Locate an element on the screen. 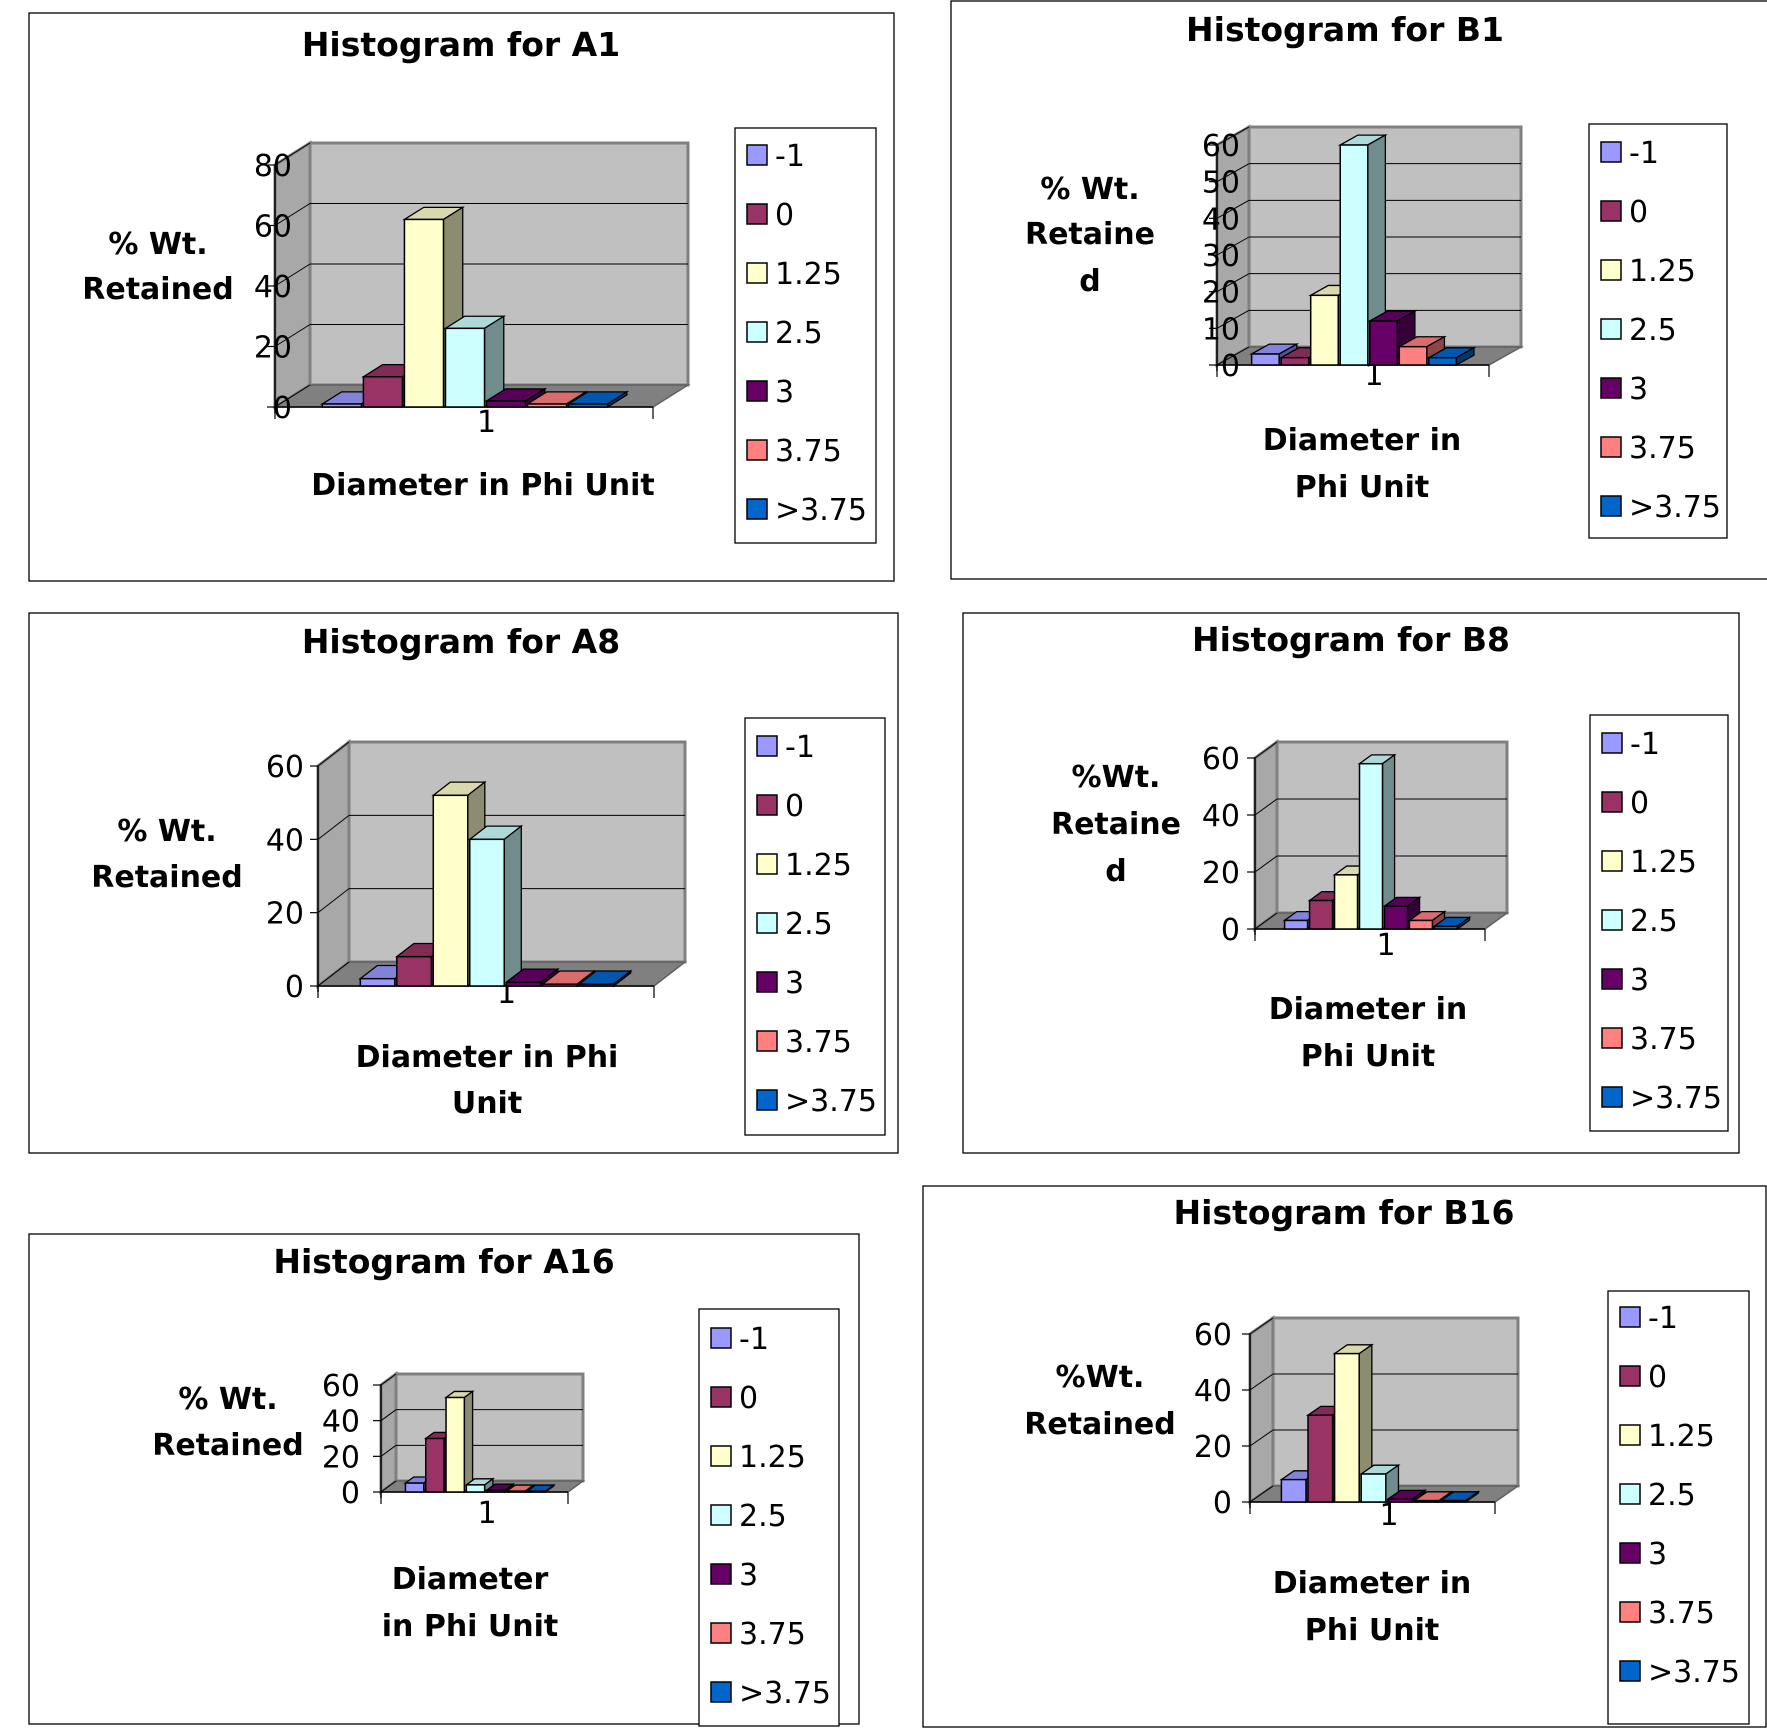 The image size is (1767, 1728). y-tick-label: 10 is located at coordinates (1221, 329).